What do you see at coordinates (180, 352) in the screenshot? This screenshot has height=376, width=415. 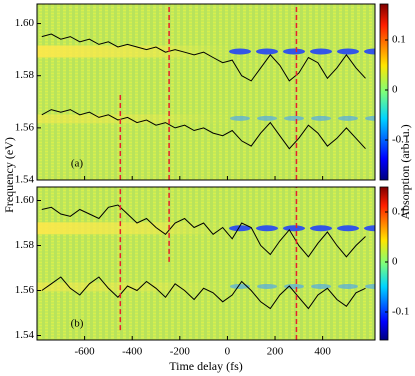 I see `x-tick-label: -200` at bounding box center [180, 352].